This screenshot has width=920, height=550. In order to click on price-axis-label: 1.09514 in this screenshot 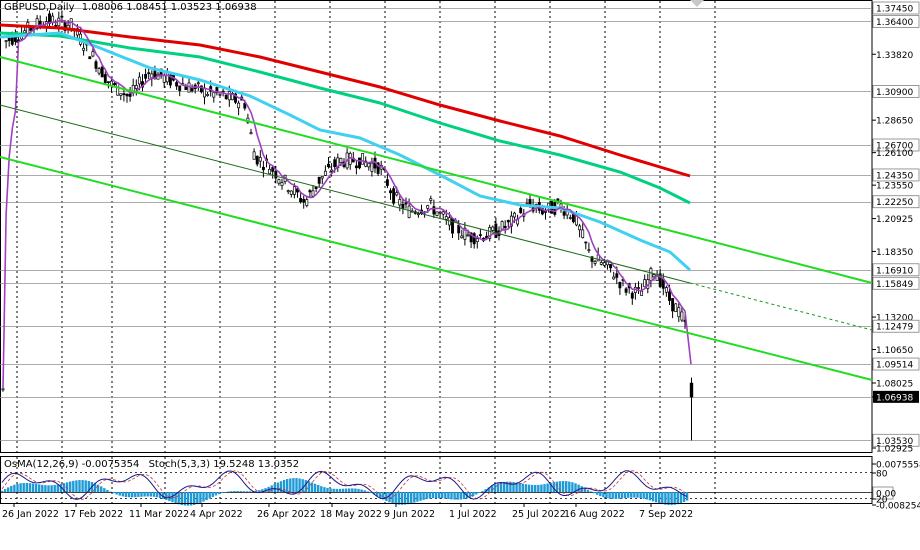, I will do `click(894, 366)`.